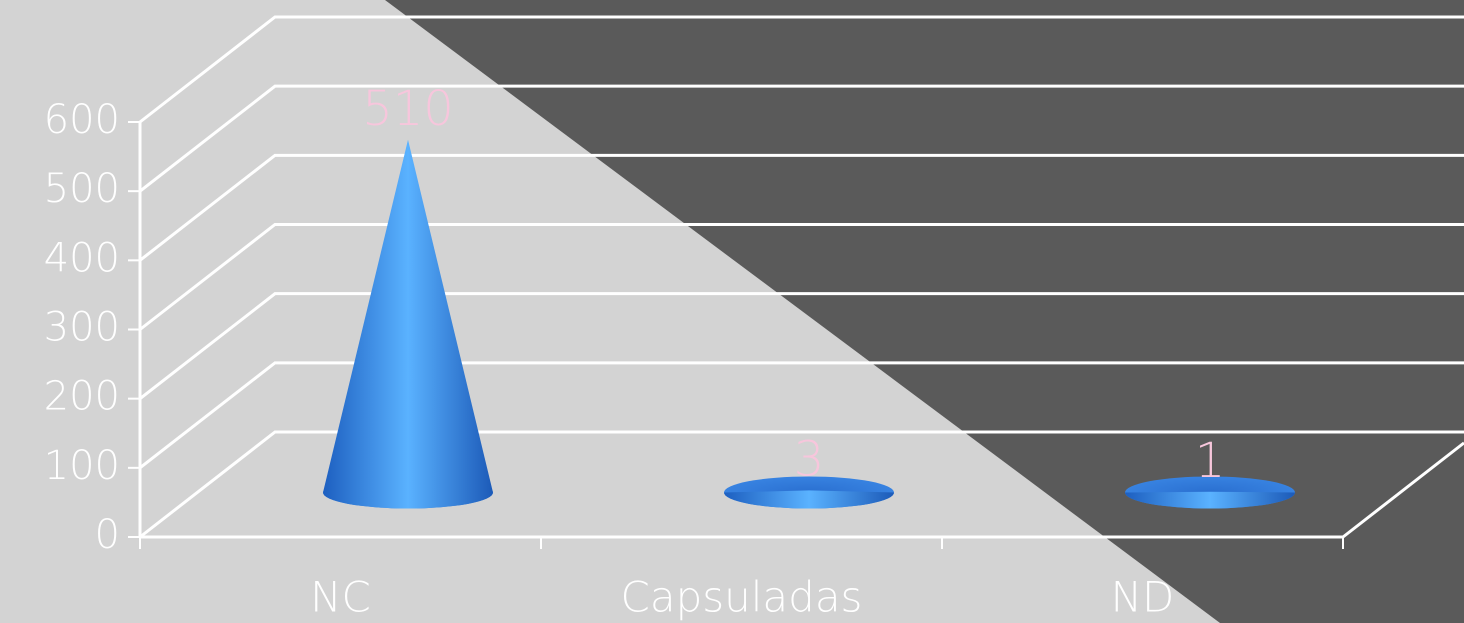 Image resolution: width=1464 pixels, height=623 pixels. I want to click on y-tick-label: 200, so click(82, 397).